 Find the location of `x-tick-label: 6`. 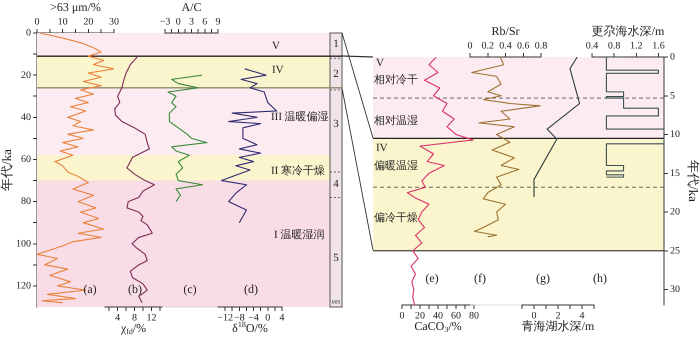

x-tick-label: 6 is located at coordinates (205, 22).